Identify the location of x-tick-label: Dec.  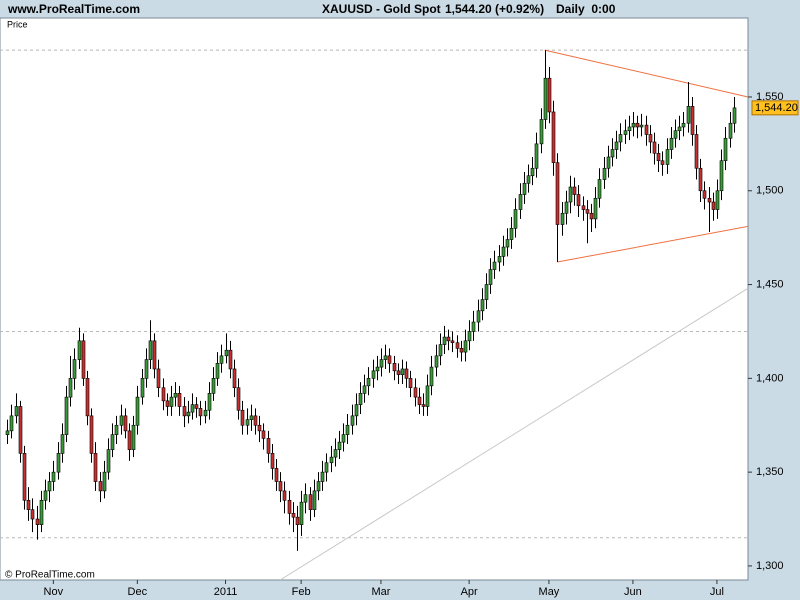
(138, 592).